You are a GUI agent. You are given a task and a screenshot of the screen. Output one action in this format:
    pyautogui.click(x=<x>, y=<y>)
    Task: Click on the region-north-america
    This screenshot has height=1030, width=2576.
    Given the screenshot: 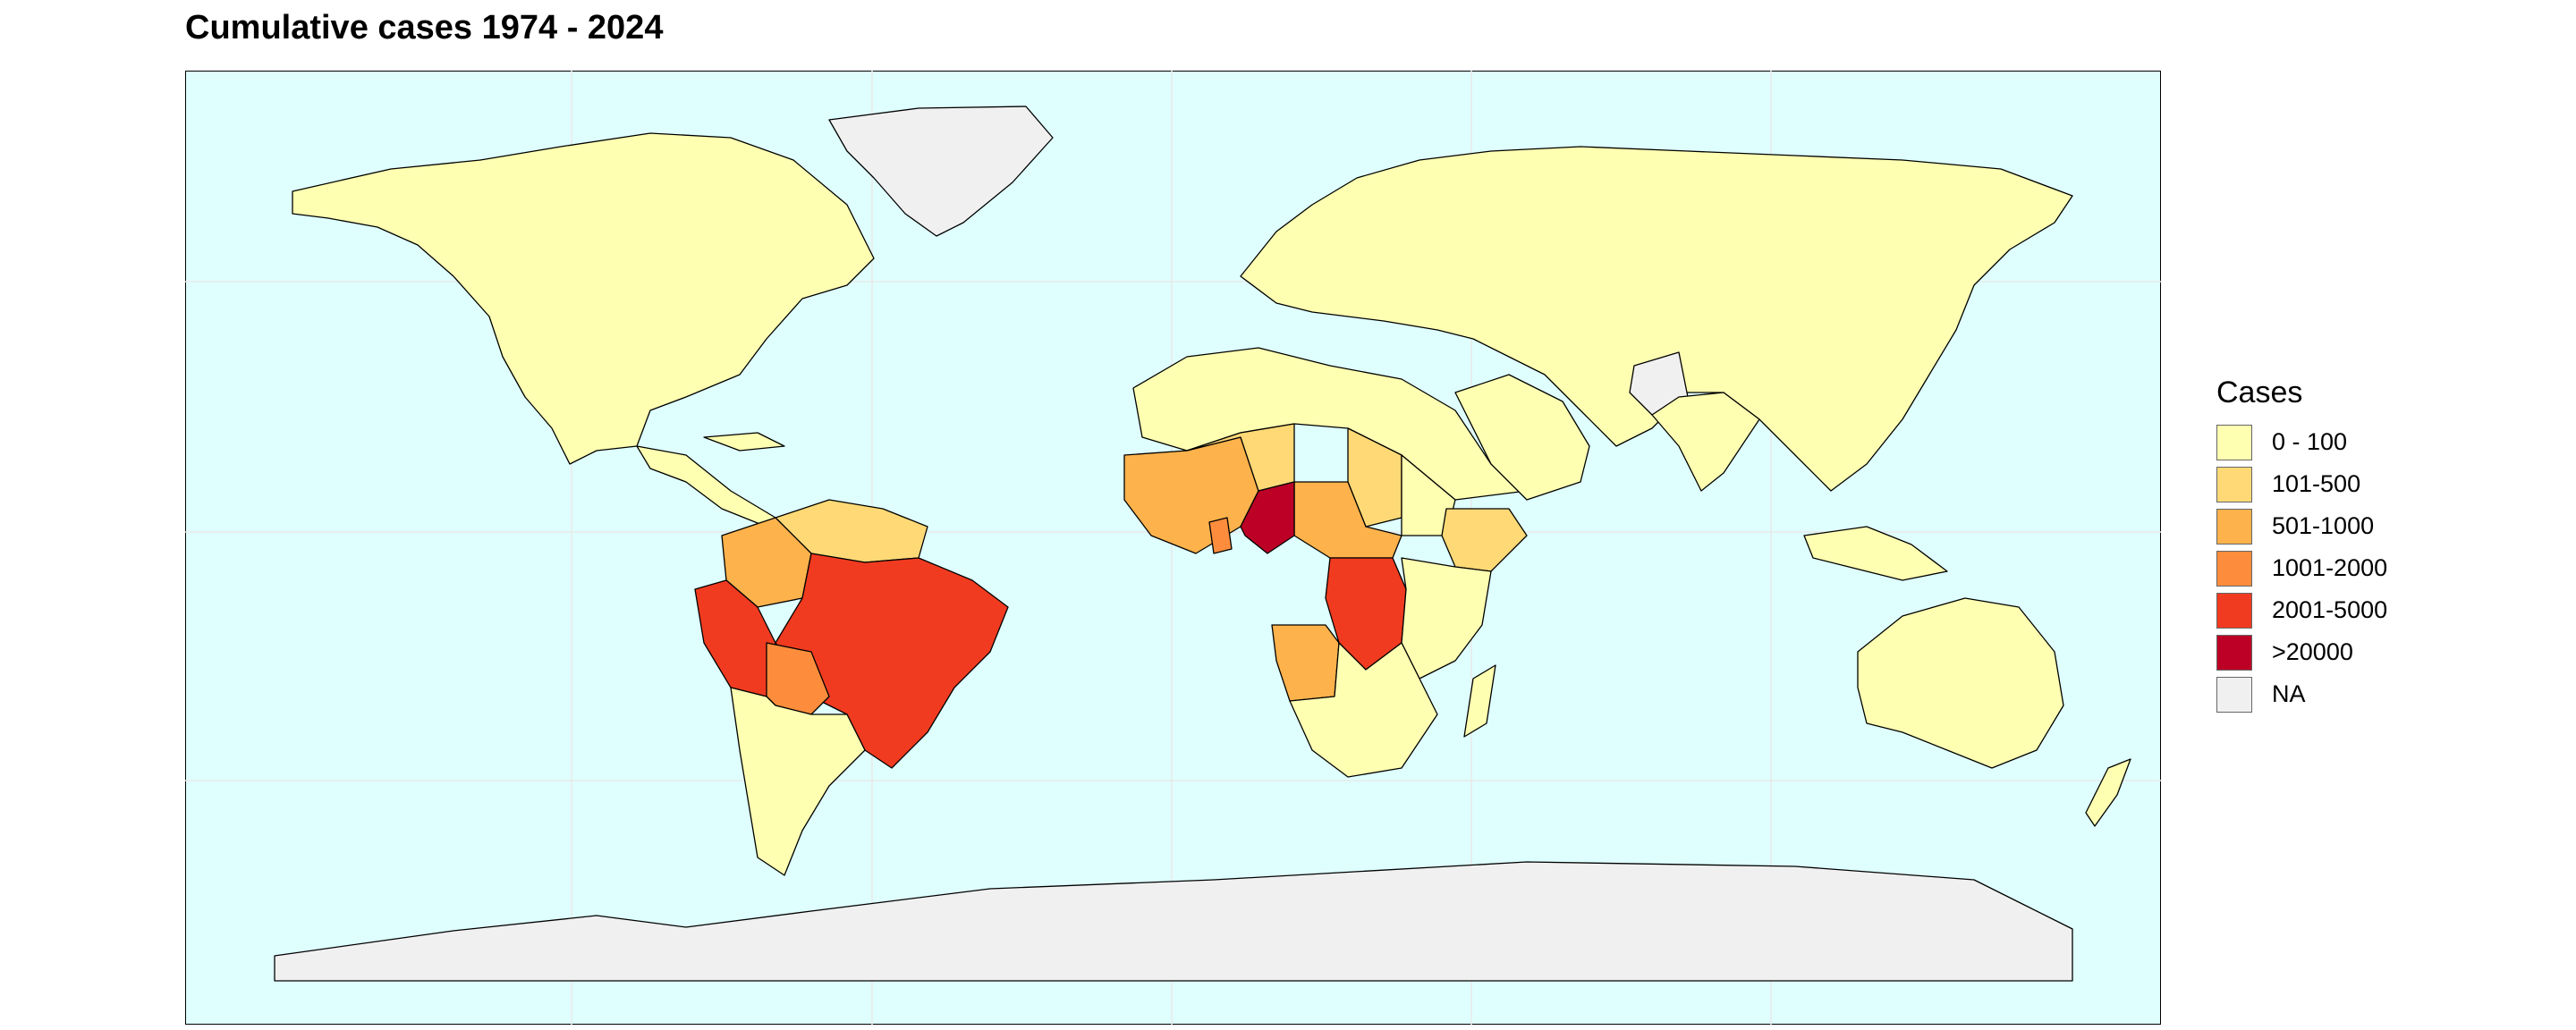 What is the action you would take?
    pyautogui.click(x=583, y=298)
    